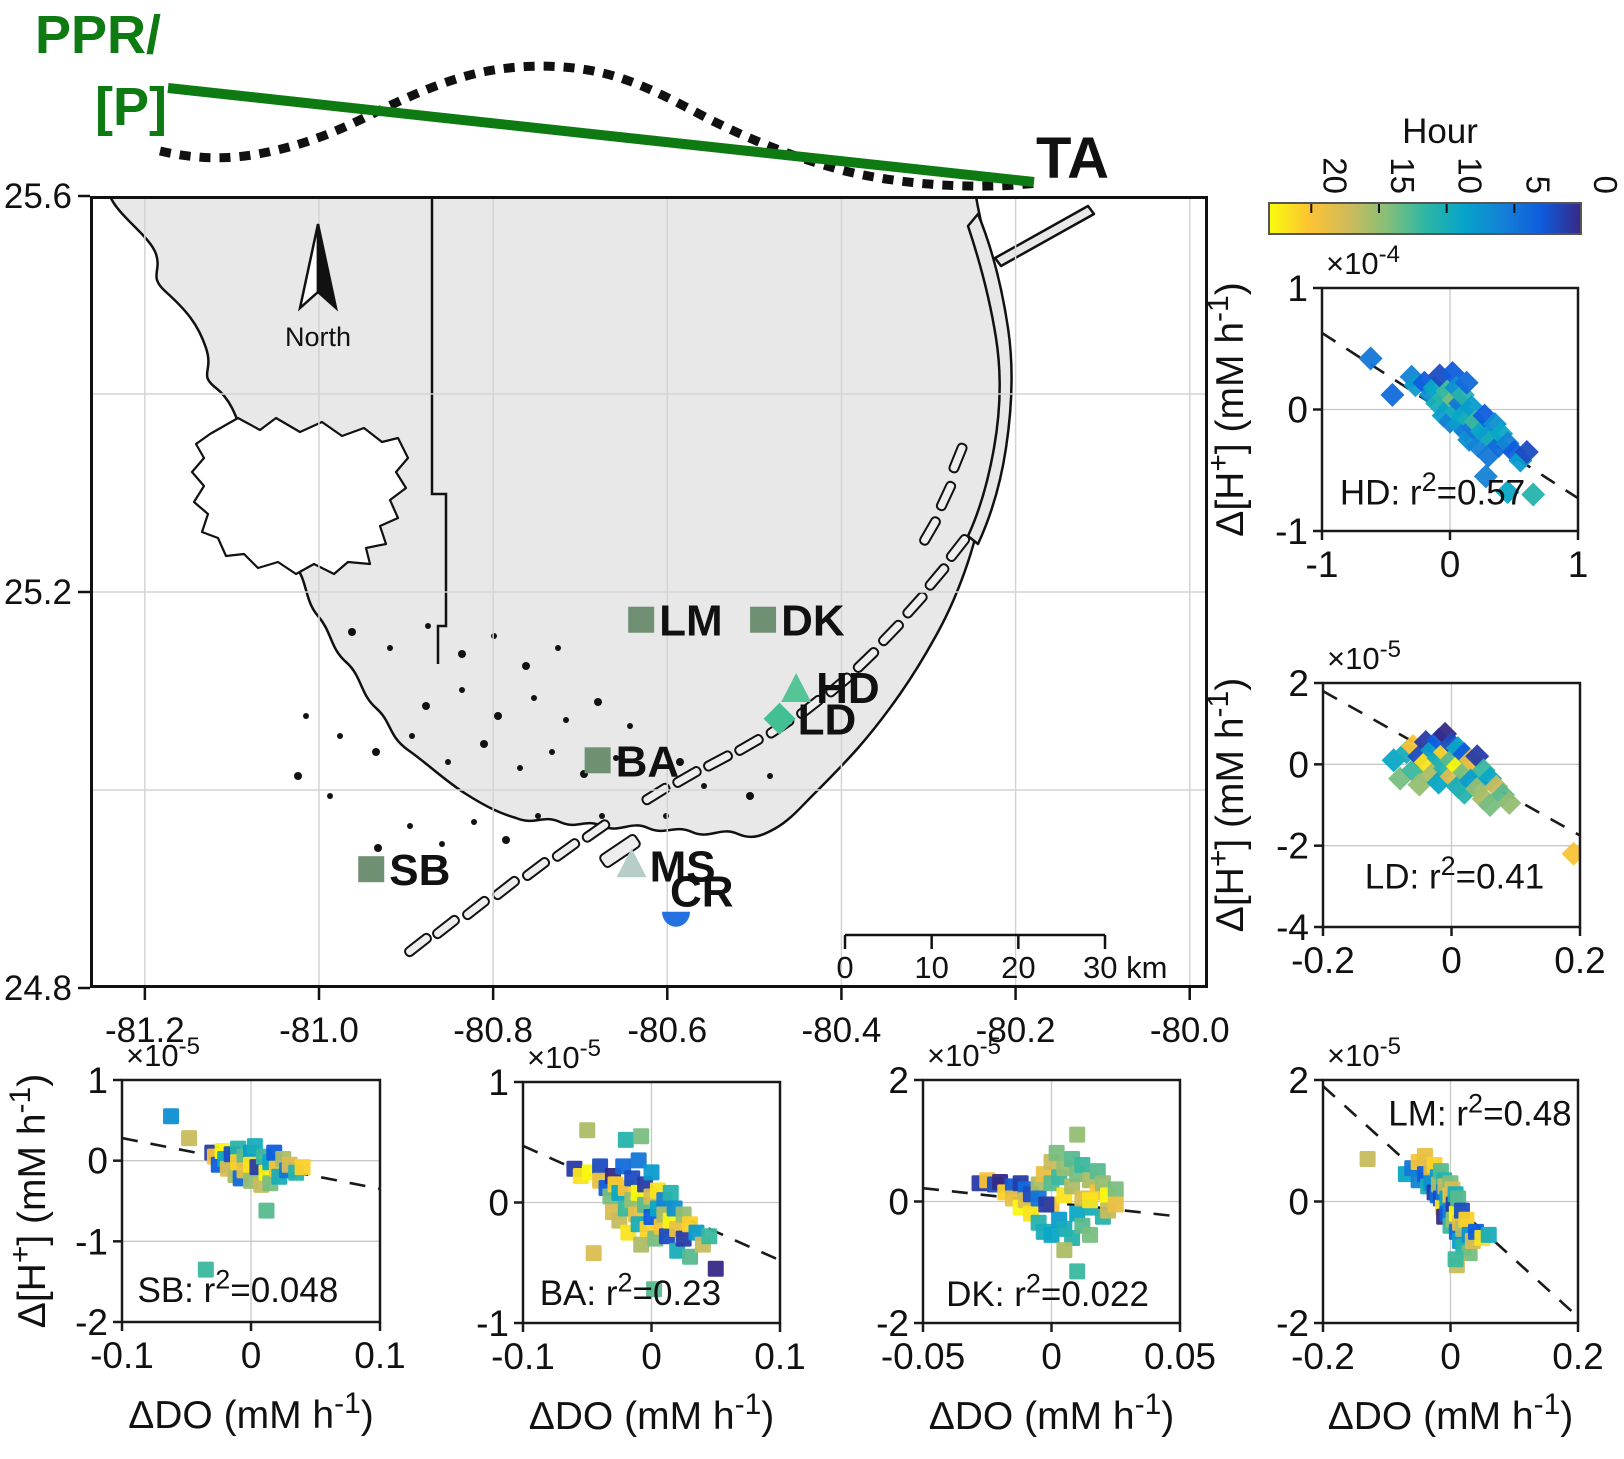 The width and height of the screenshot is (1624, 1459). I want to click on x-tick-label: 0.2, so click(1579, 960).